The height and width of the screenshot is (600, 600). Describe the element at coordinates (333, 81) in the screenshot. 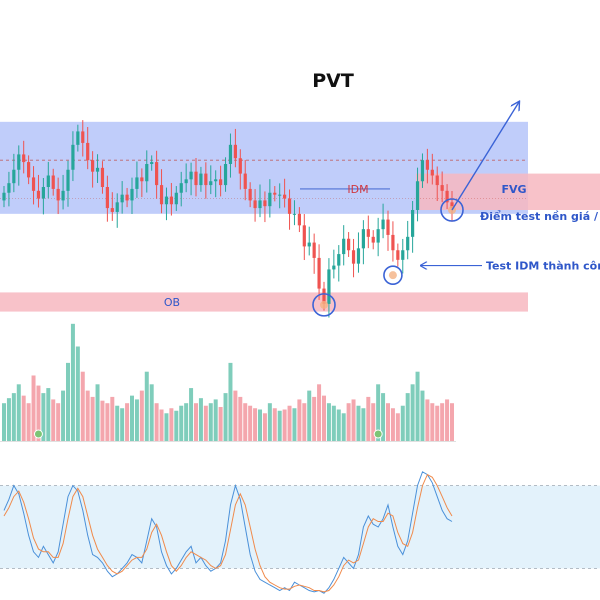

I see `chart-title: PVT` at that location.